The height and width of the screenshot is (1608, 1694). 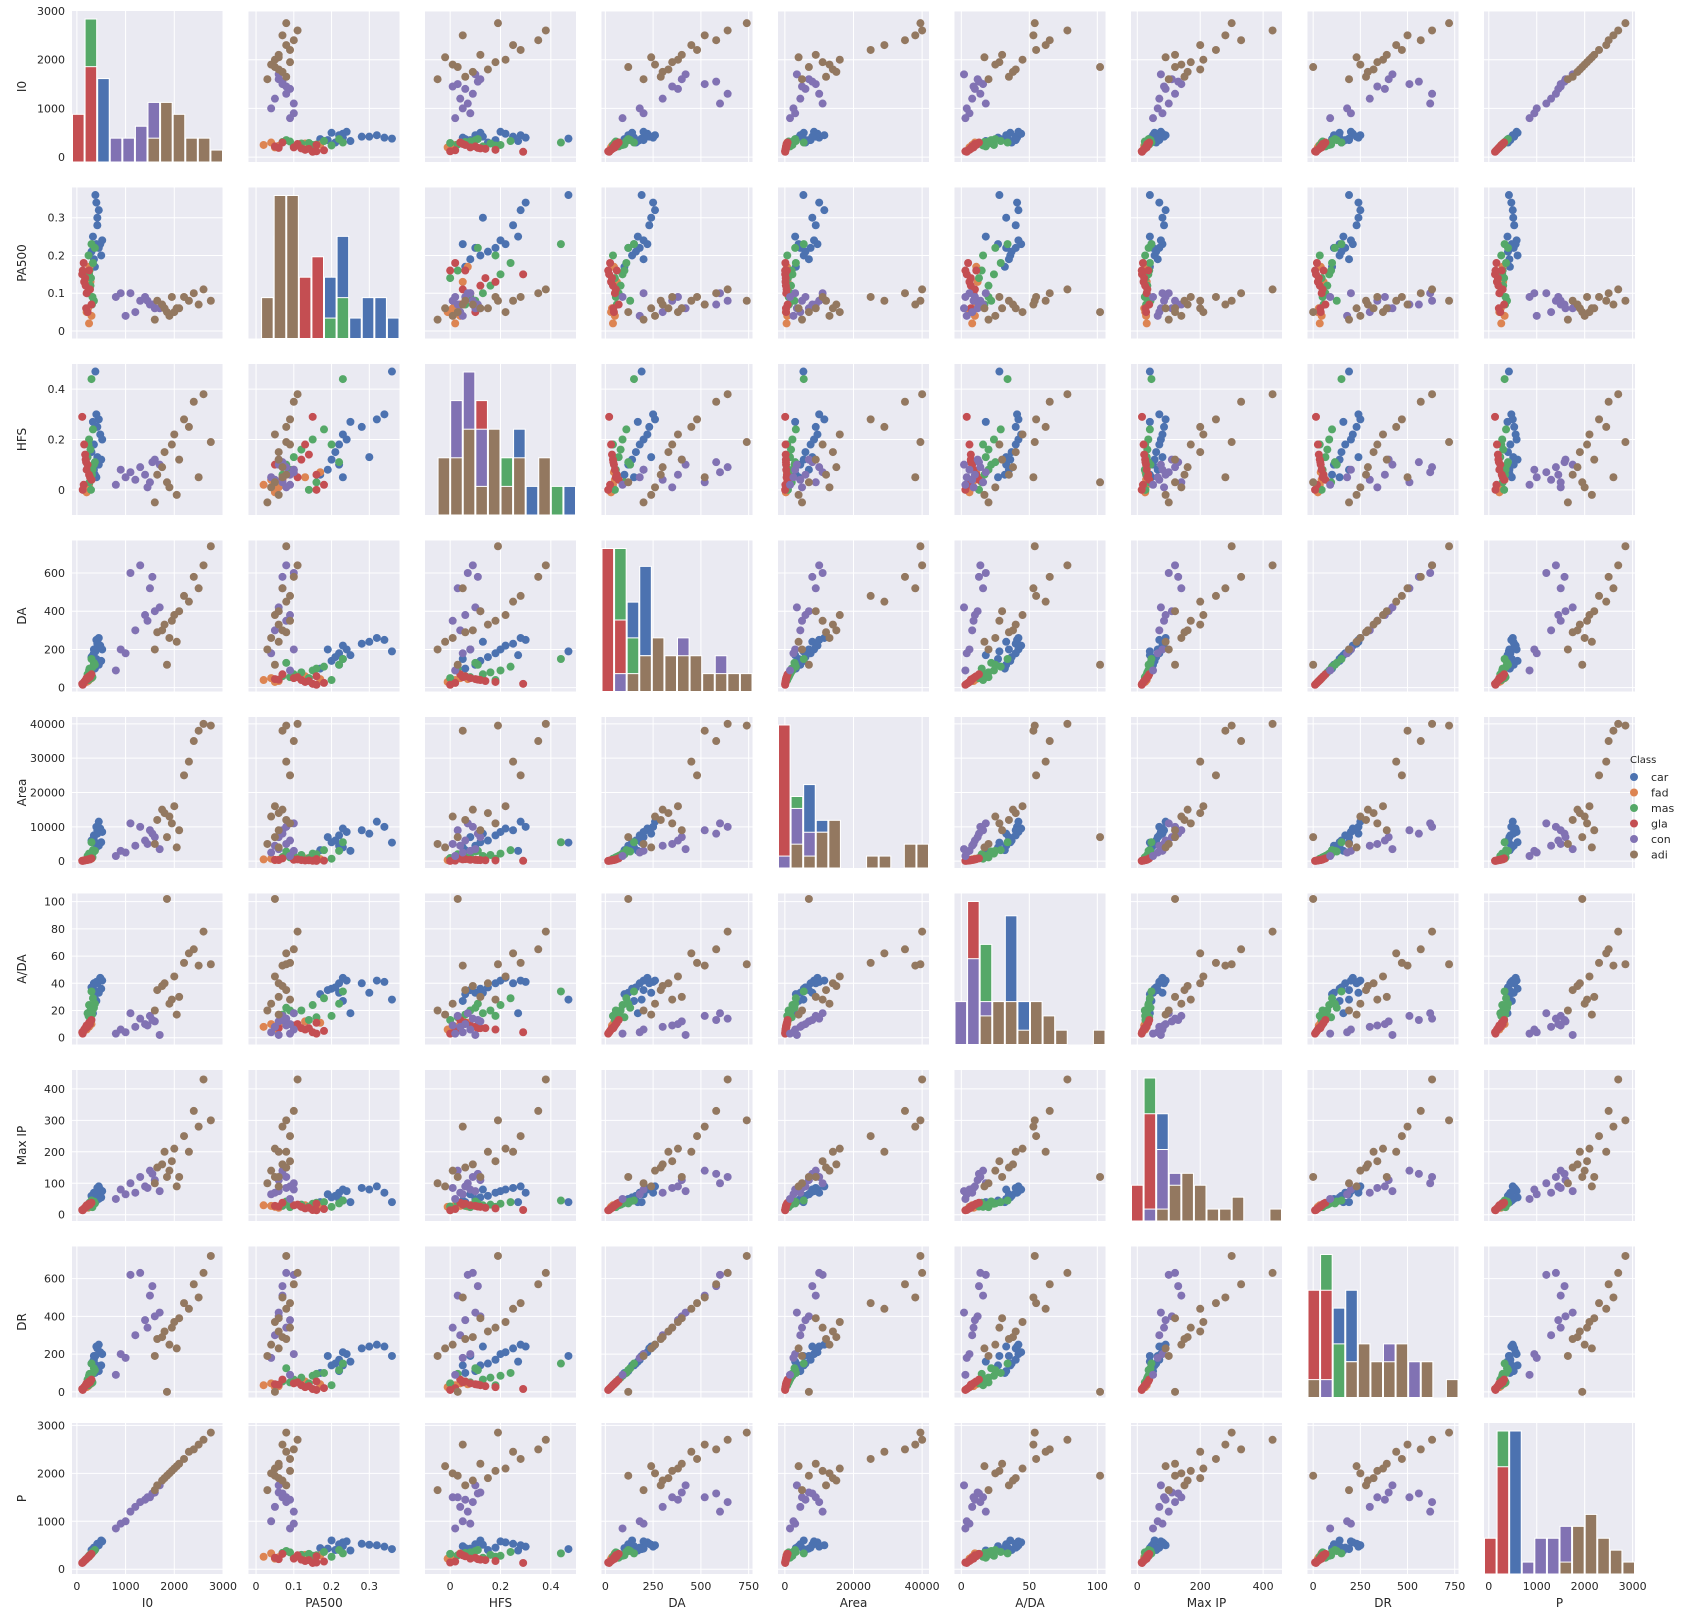 I want to click on y-tick-label: 40, so click(x=58, y=983).